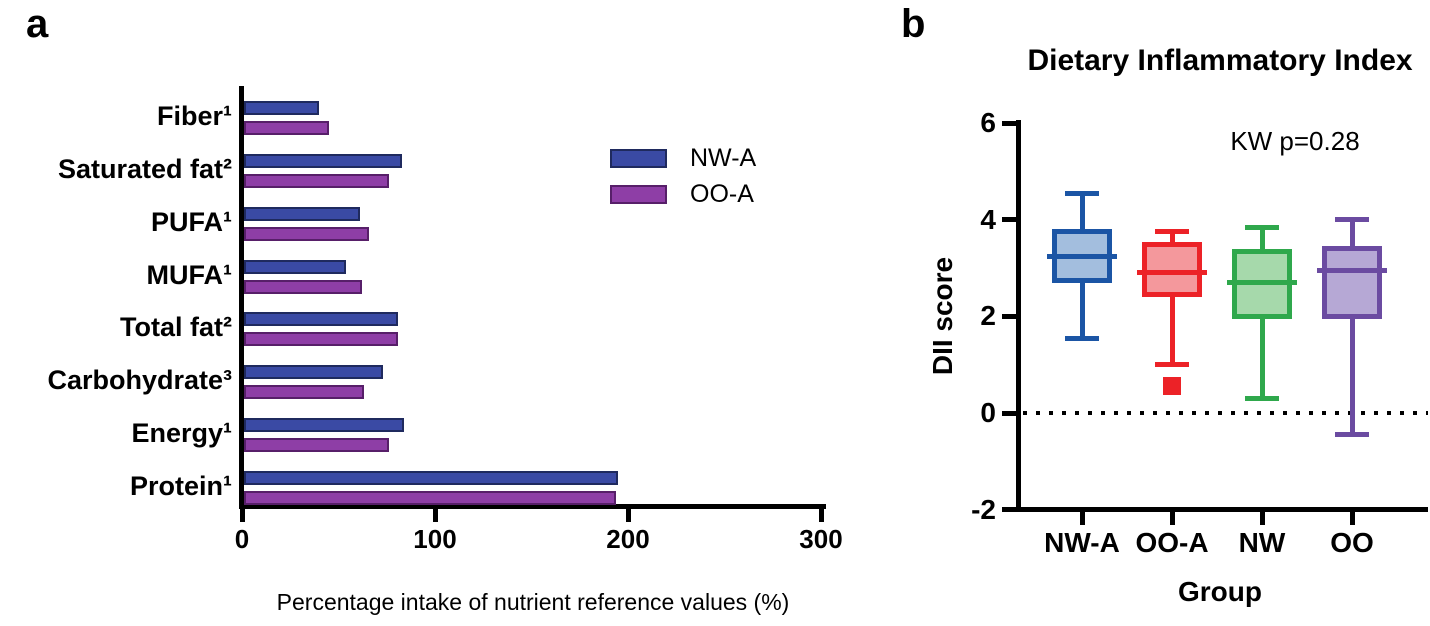  What do you see at coordinates (722, 194) in the screenshot?
I see `legend-label-oo-a: OO-A` at bounding box center [722, 194].